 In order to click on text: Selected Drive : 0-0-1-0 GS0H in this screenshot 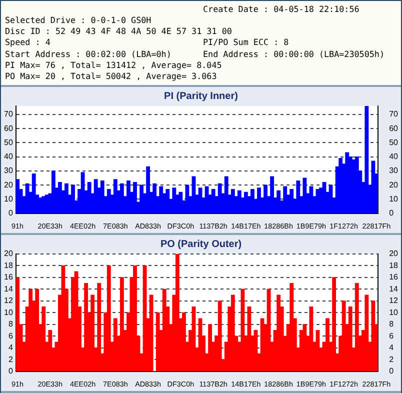, I will do `click(78, 20)`.